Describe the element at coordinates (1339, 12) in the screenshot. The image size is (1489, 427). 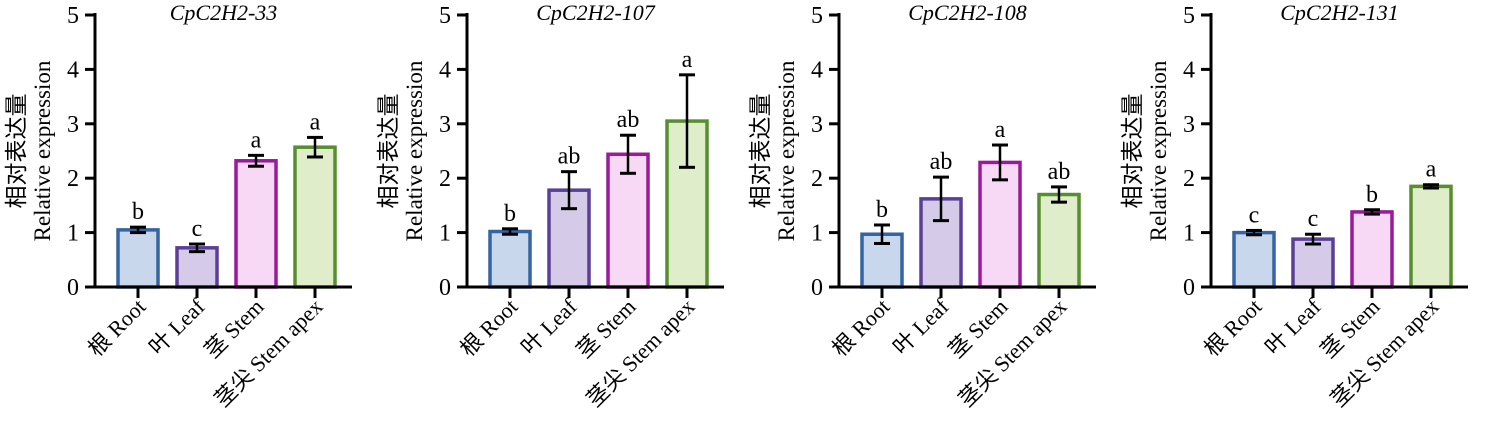
I see `chart-title: CpC2H2-131` at that location.